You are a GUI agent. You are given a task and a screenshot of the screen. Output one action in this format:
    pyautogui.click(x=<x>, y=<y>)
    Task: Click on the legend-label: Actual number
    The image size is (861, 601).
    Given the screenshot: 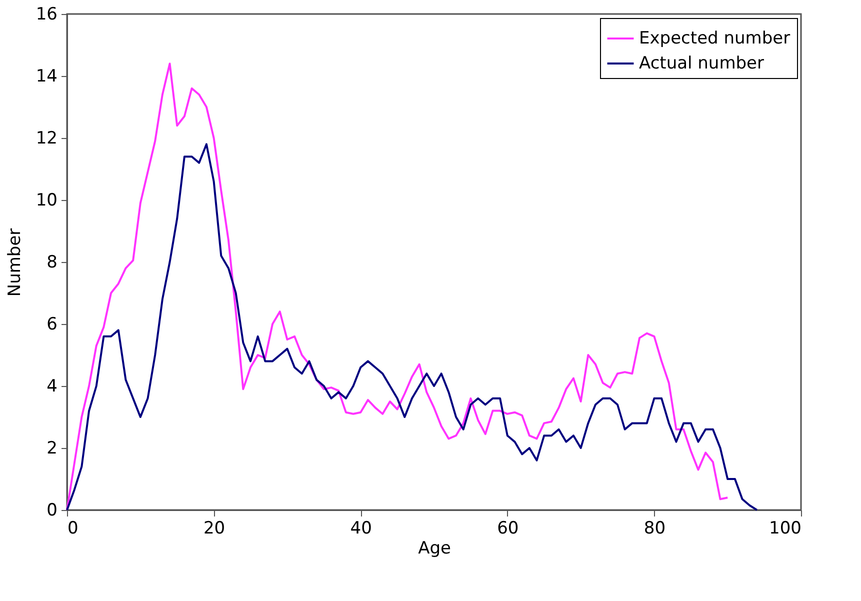 What is the action you would take?
    pyautogui.click(x=701, y=64)
    